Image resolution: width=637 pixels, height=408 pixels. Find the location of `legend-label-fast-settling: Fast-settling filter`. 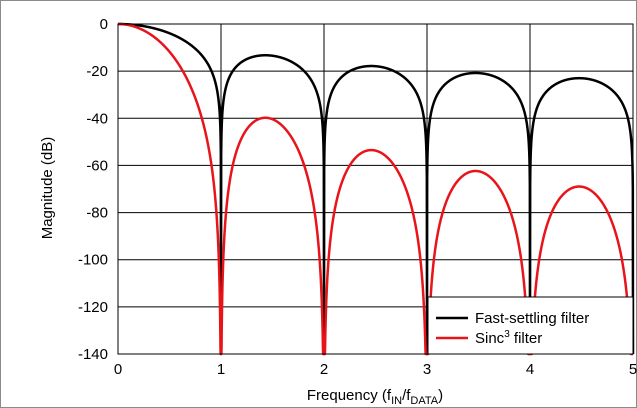

legend-label-fast-settling: Fast-settling filter is located at coordinates (532, 318).